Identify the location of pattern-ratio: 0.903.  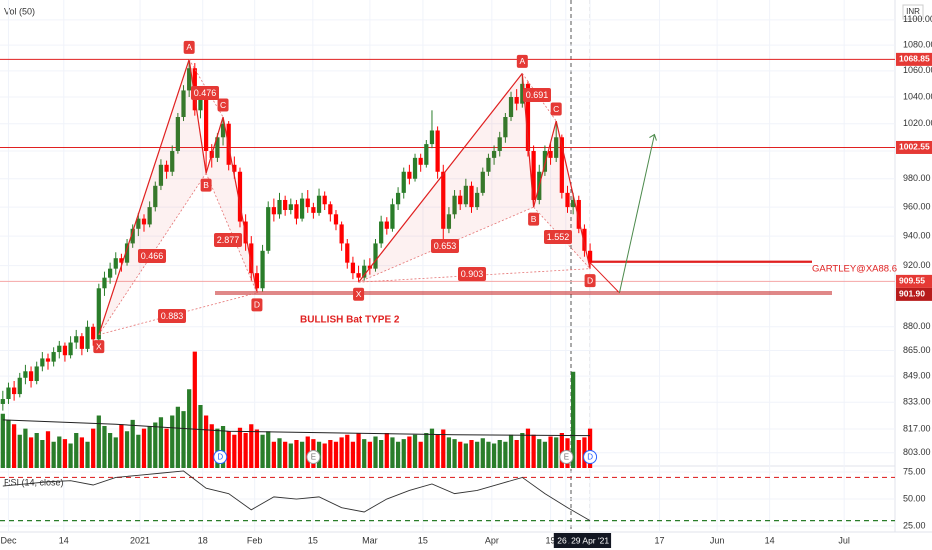
(472, 274).